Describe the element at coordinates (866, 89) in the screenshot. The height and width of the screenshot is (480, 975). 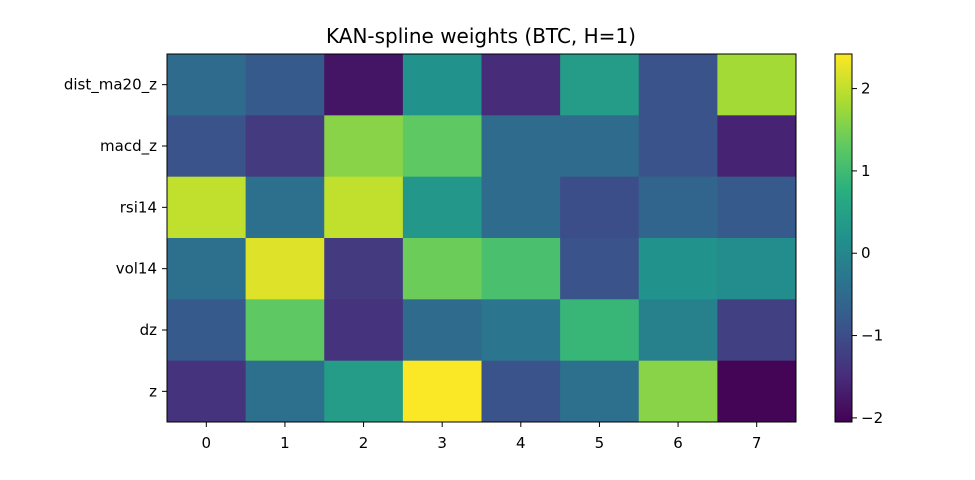
I see `colorbar-tick-label: 2` at that location.